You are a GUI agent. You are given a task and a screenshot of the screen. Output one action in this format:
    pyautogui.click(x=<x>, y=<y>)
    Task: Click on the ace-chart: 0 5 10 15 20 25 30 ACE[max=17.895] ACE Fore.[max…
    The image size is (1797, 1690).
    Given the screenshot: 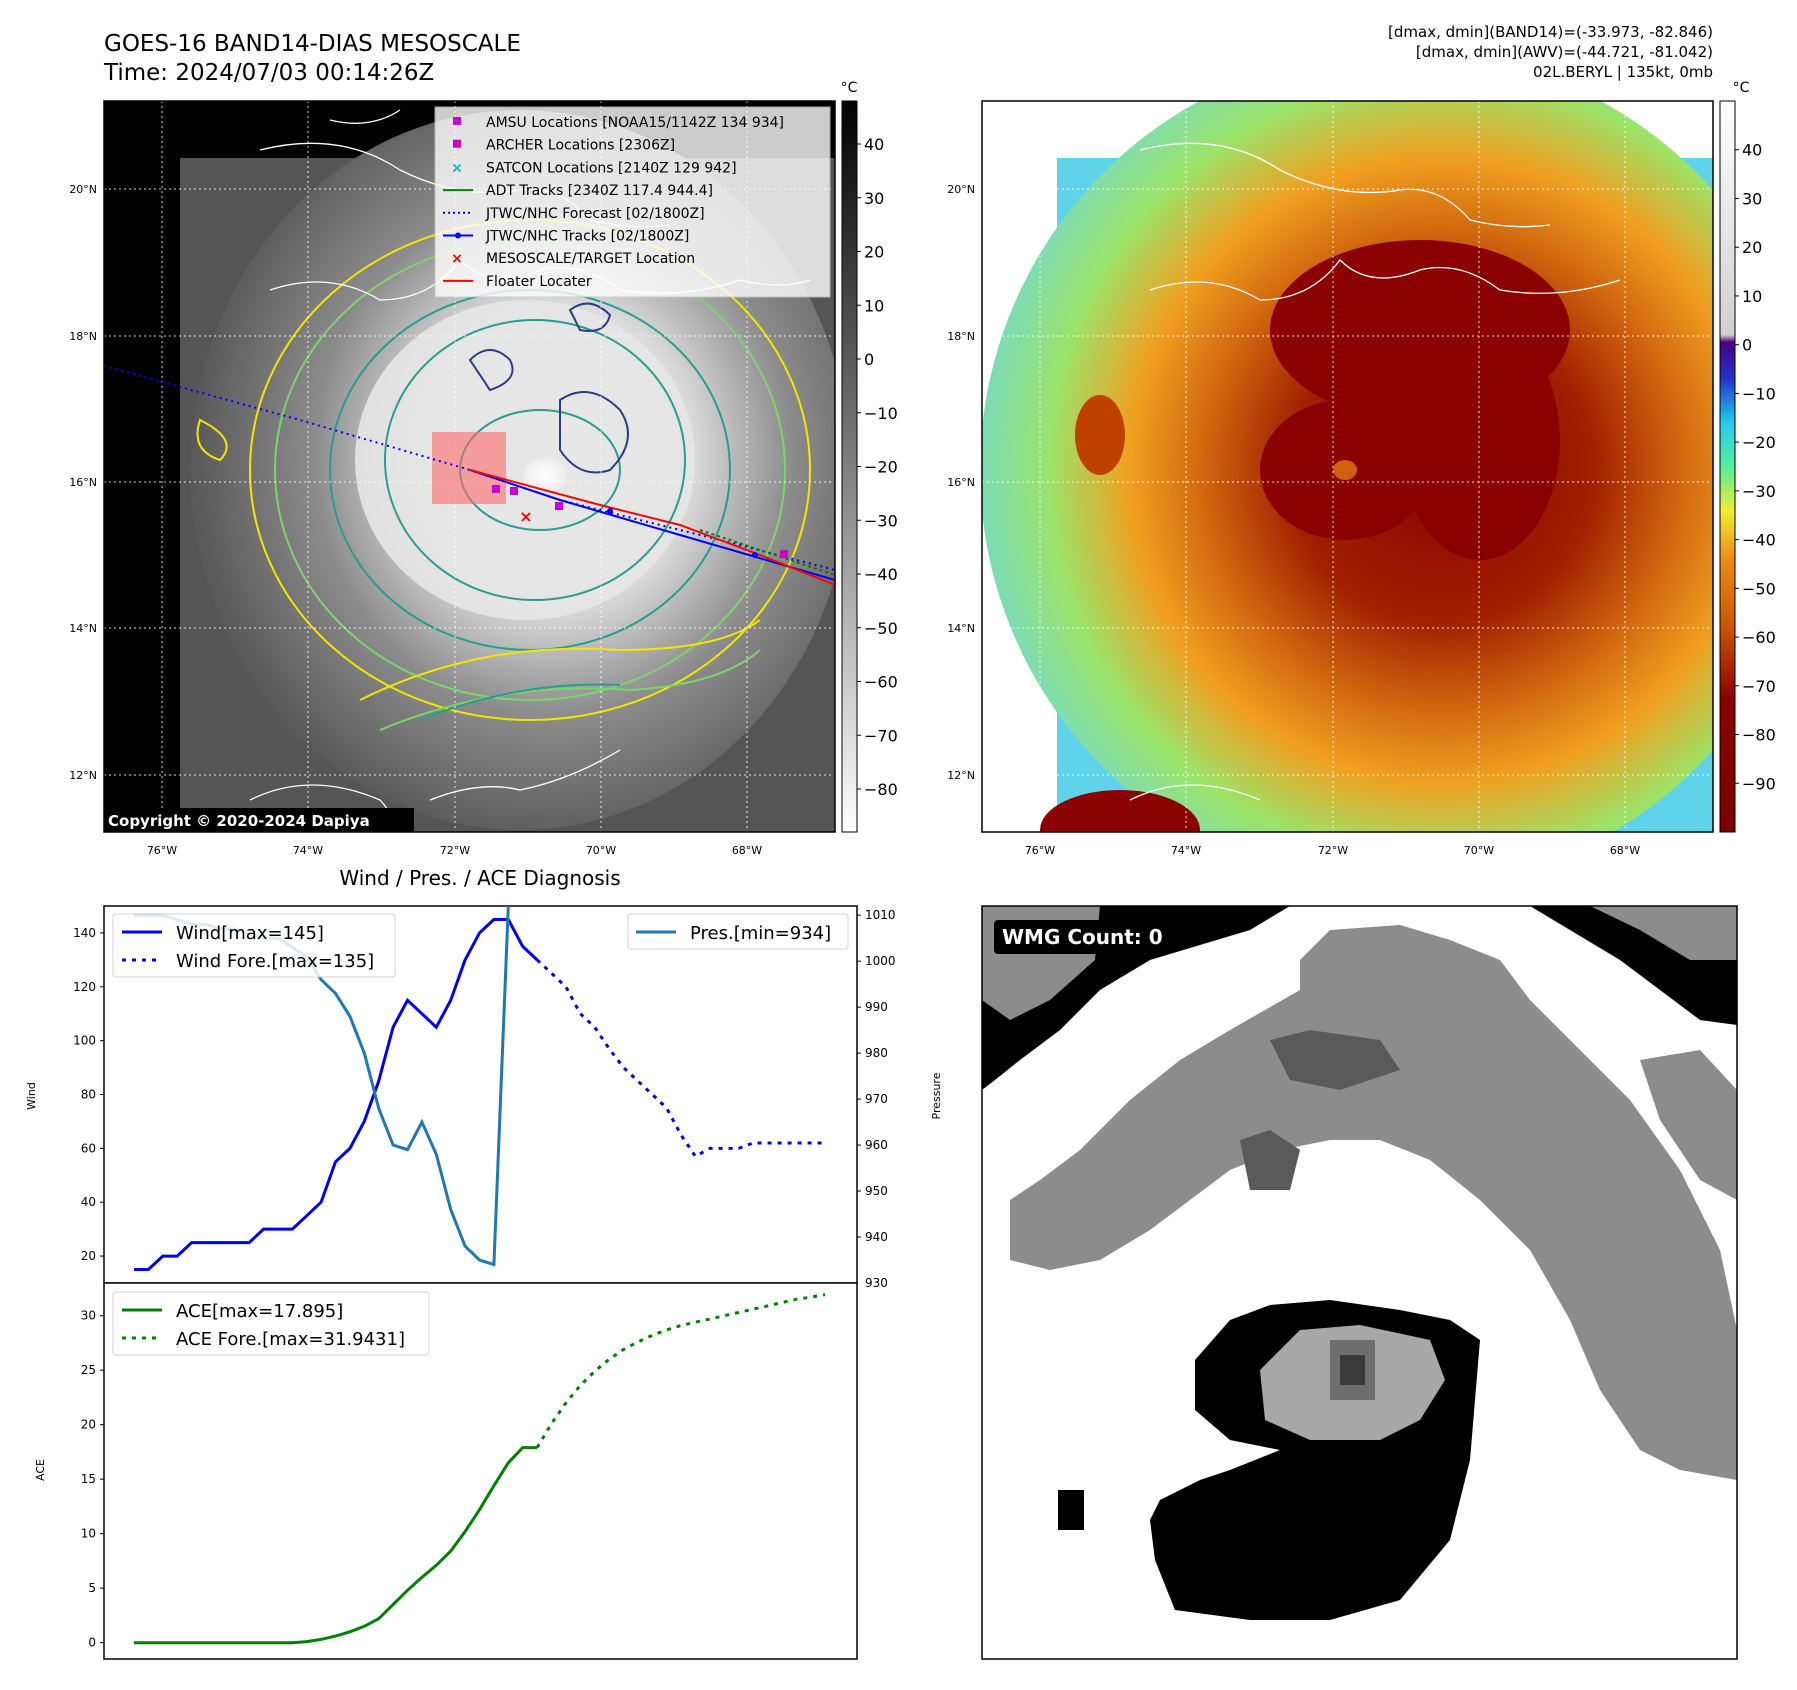 What is the action you would take?
    pyautogui.click(x=469, y=1471)
    